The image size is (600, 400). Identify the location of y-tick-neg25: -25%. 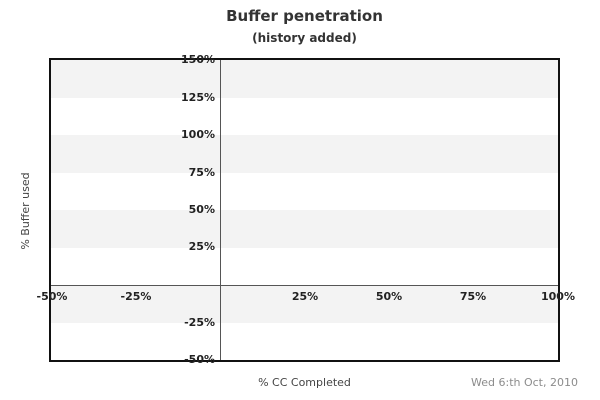
(199, 322).